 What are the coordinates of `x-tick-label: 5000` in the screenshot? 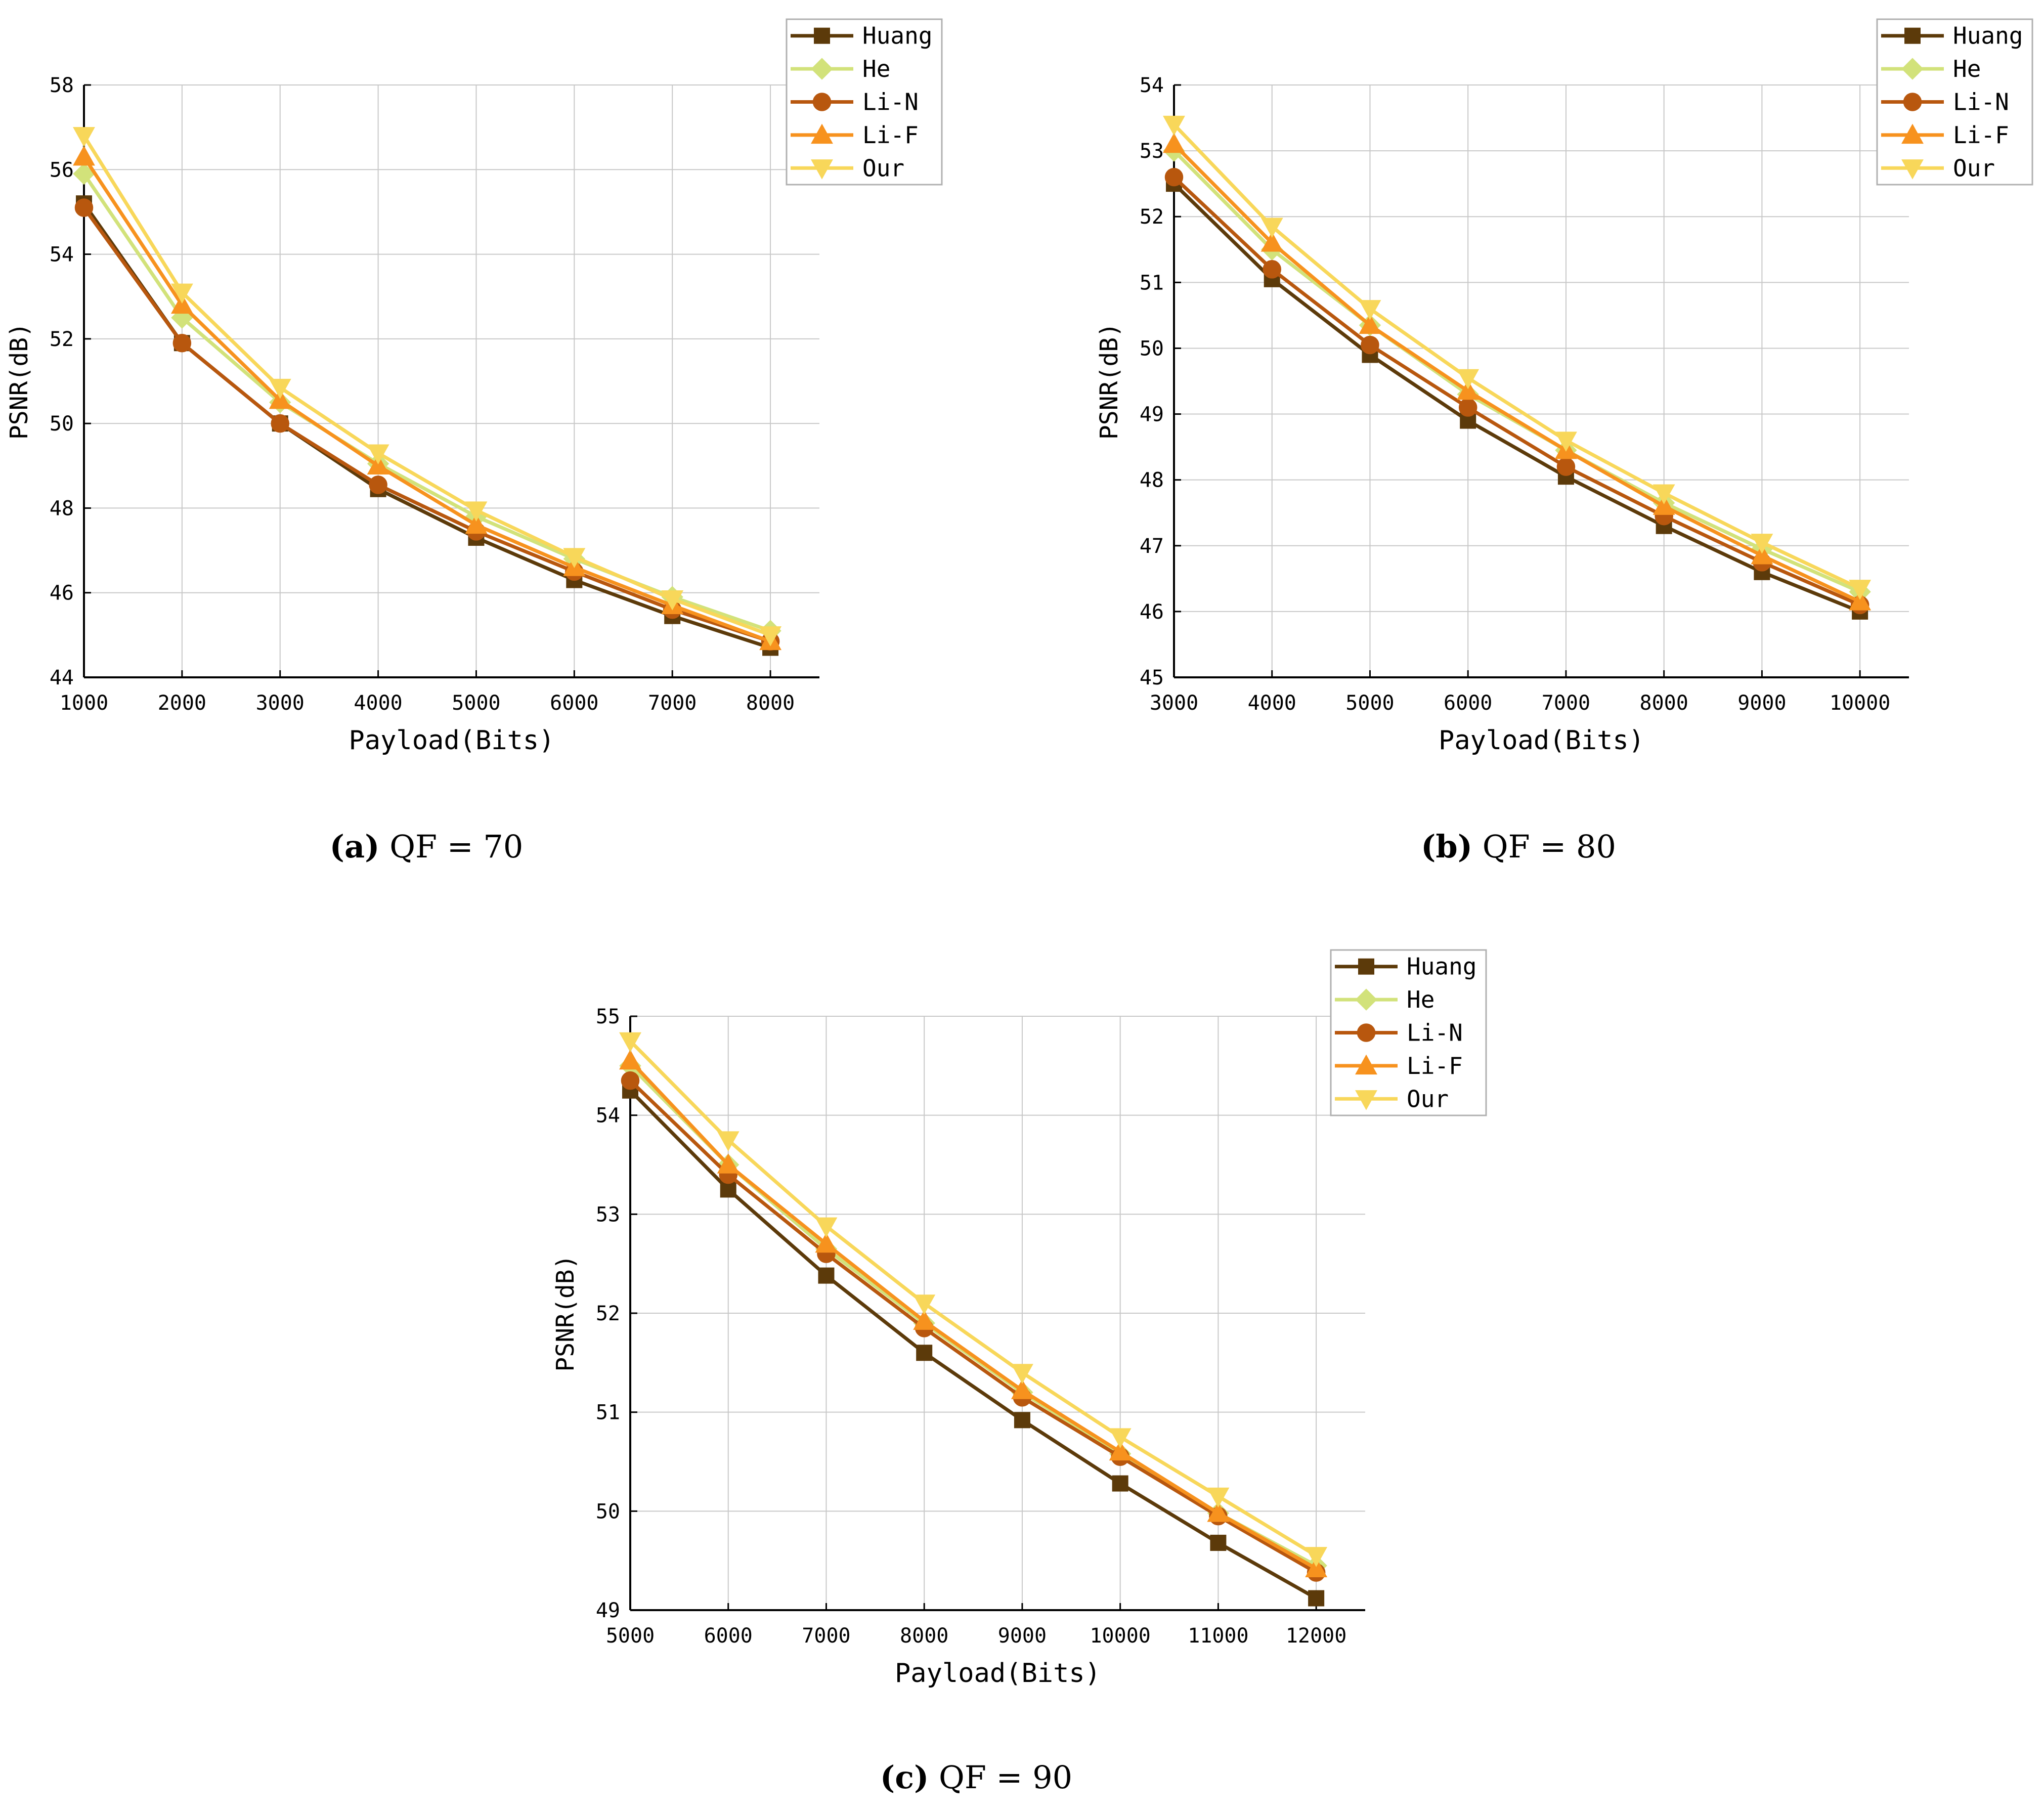 It's located at (476, 703).